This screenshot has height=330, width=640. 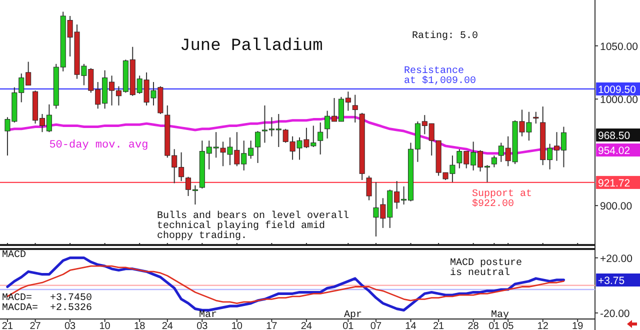 I want to click on annotation: May, so click(x=500, y=315).